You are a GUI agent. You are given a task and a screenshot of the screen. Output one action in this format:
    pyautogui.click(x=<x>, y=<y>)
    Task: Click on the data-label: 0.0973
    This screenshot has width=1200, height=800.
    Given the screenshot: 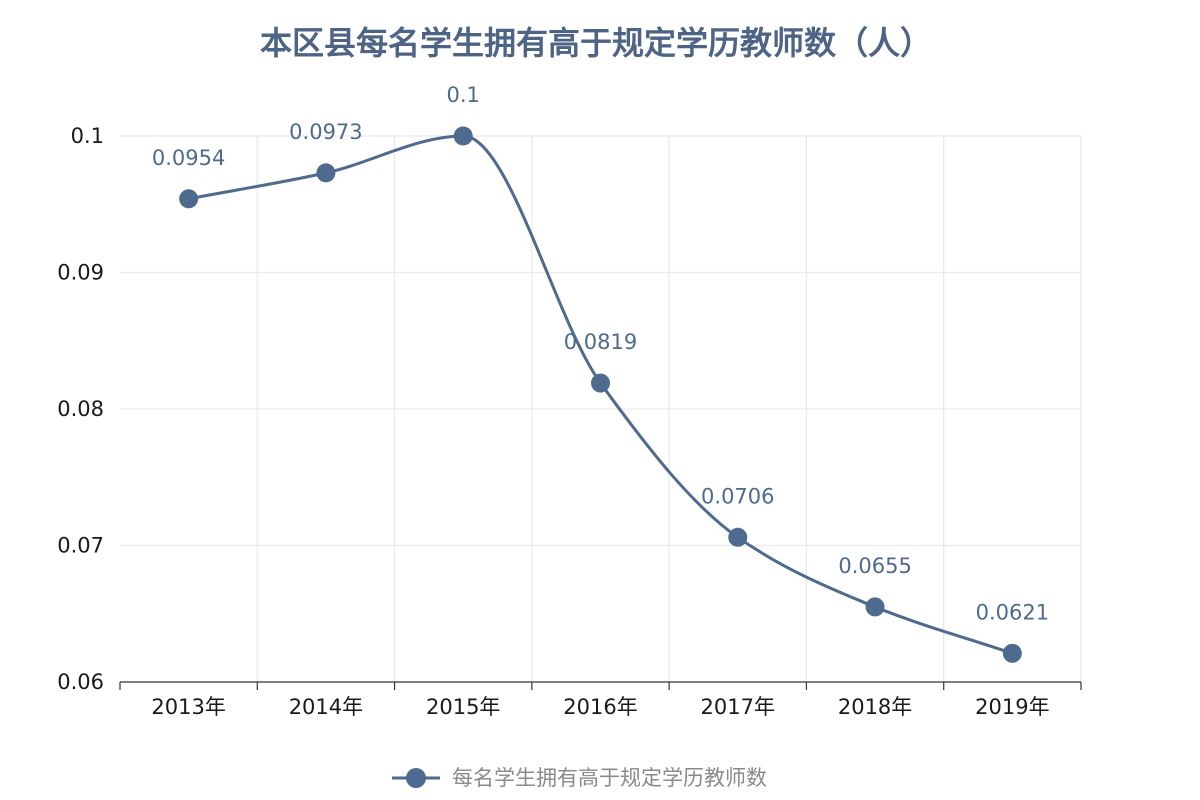 What is the action you would take?
    pyautogui.click(x=325, y=132)
    